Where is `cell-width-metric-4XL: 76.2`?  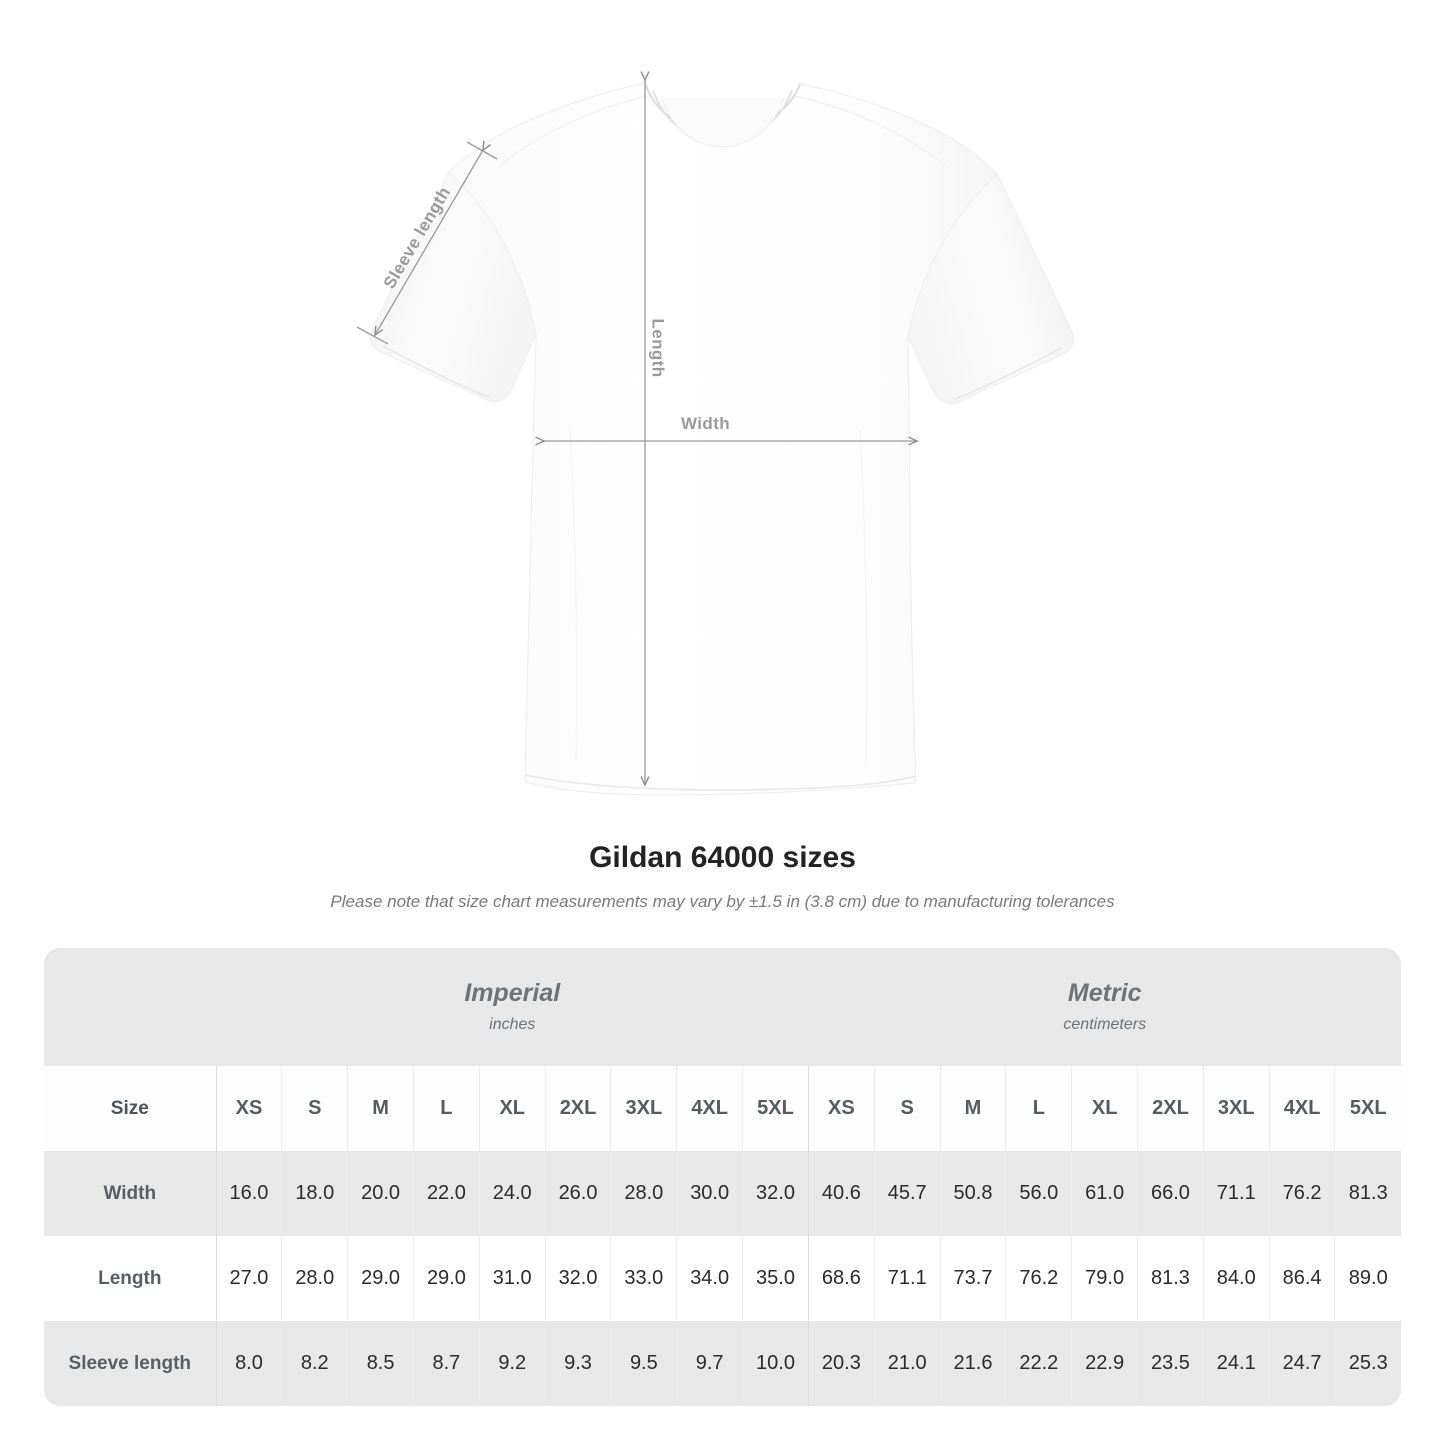 cell-width-metric-4XL: 76.2 is located at coordinates (1301, 1193).